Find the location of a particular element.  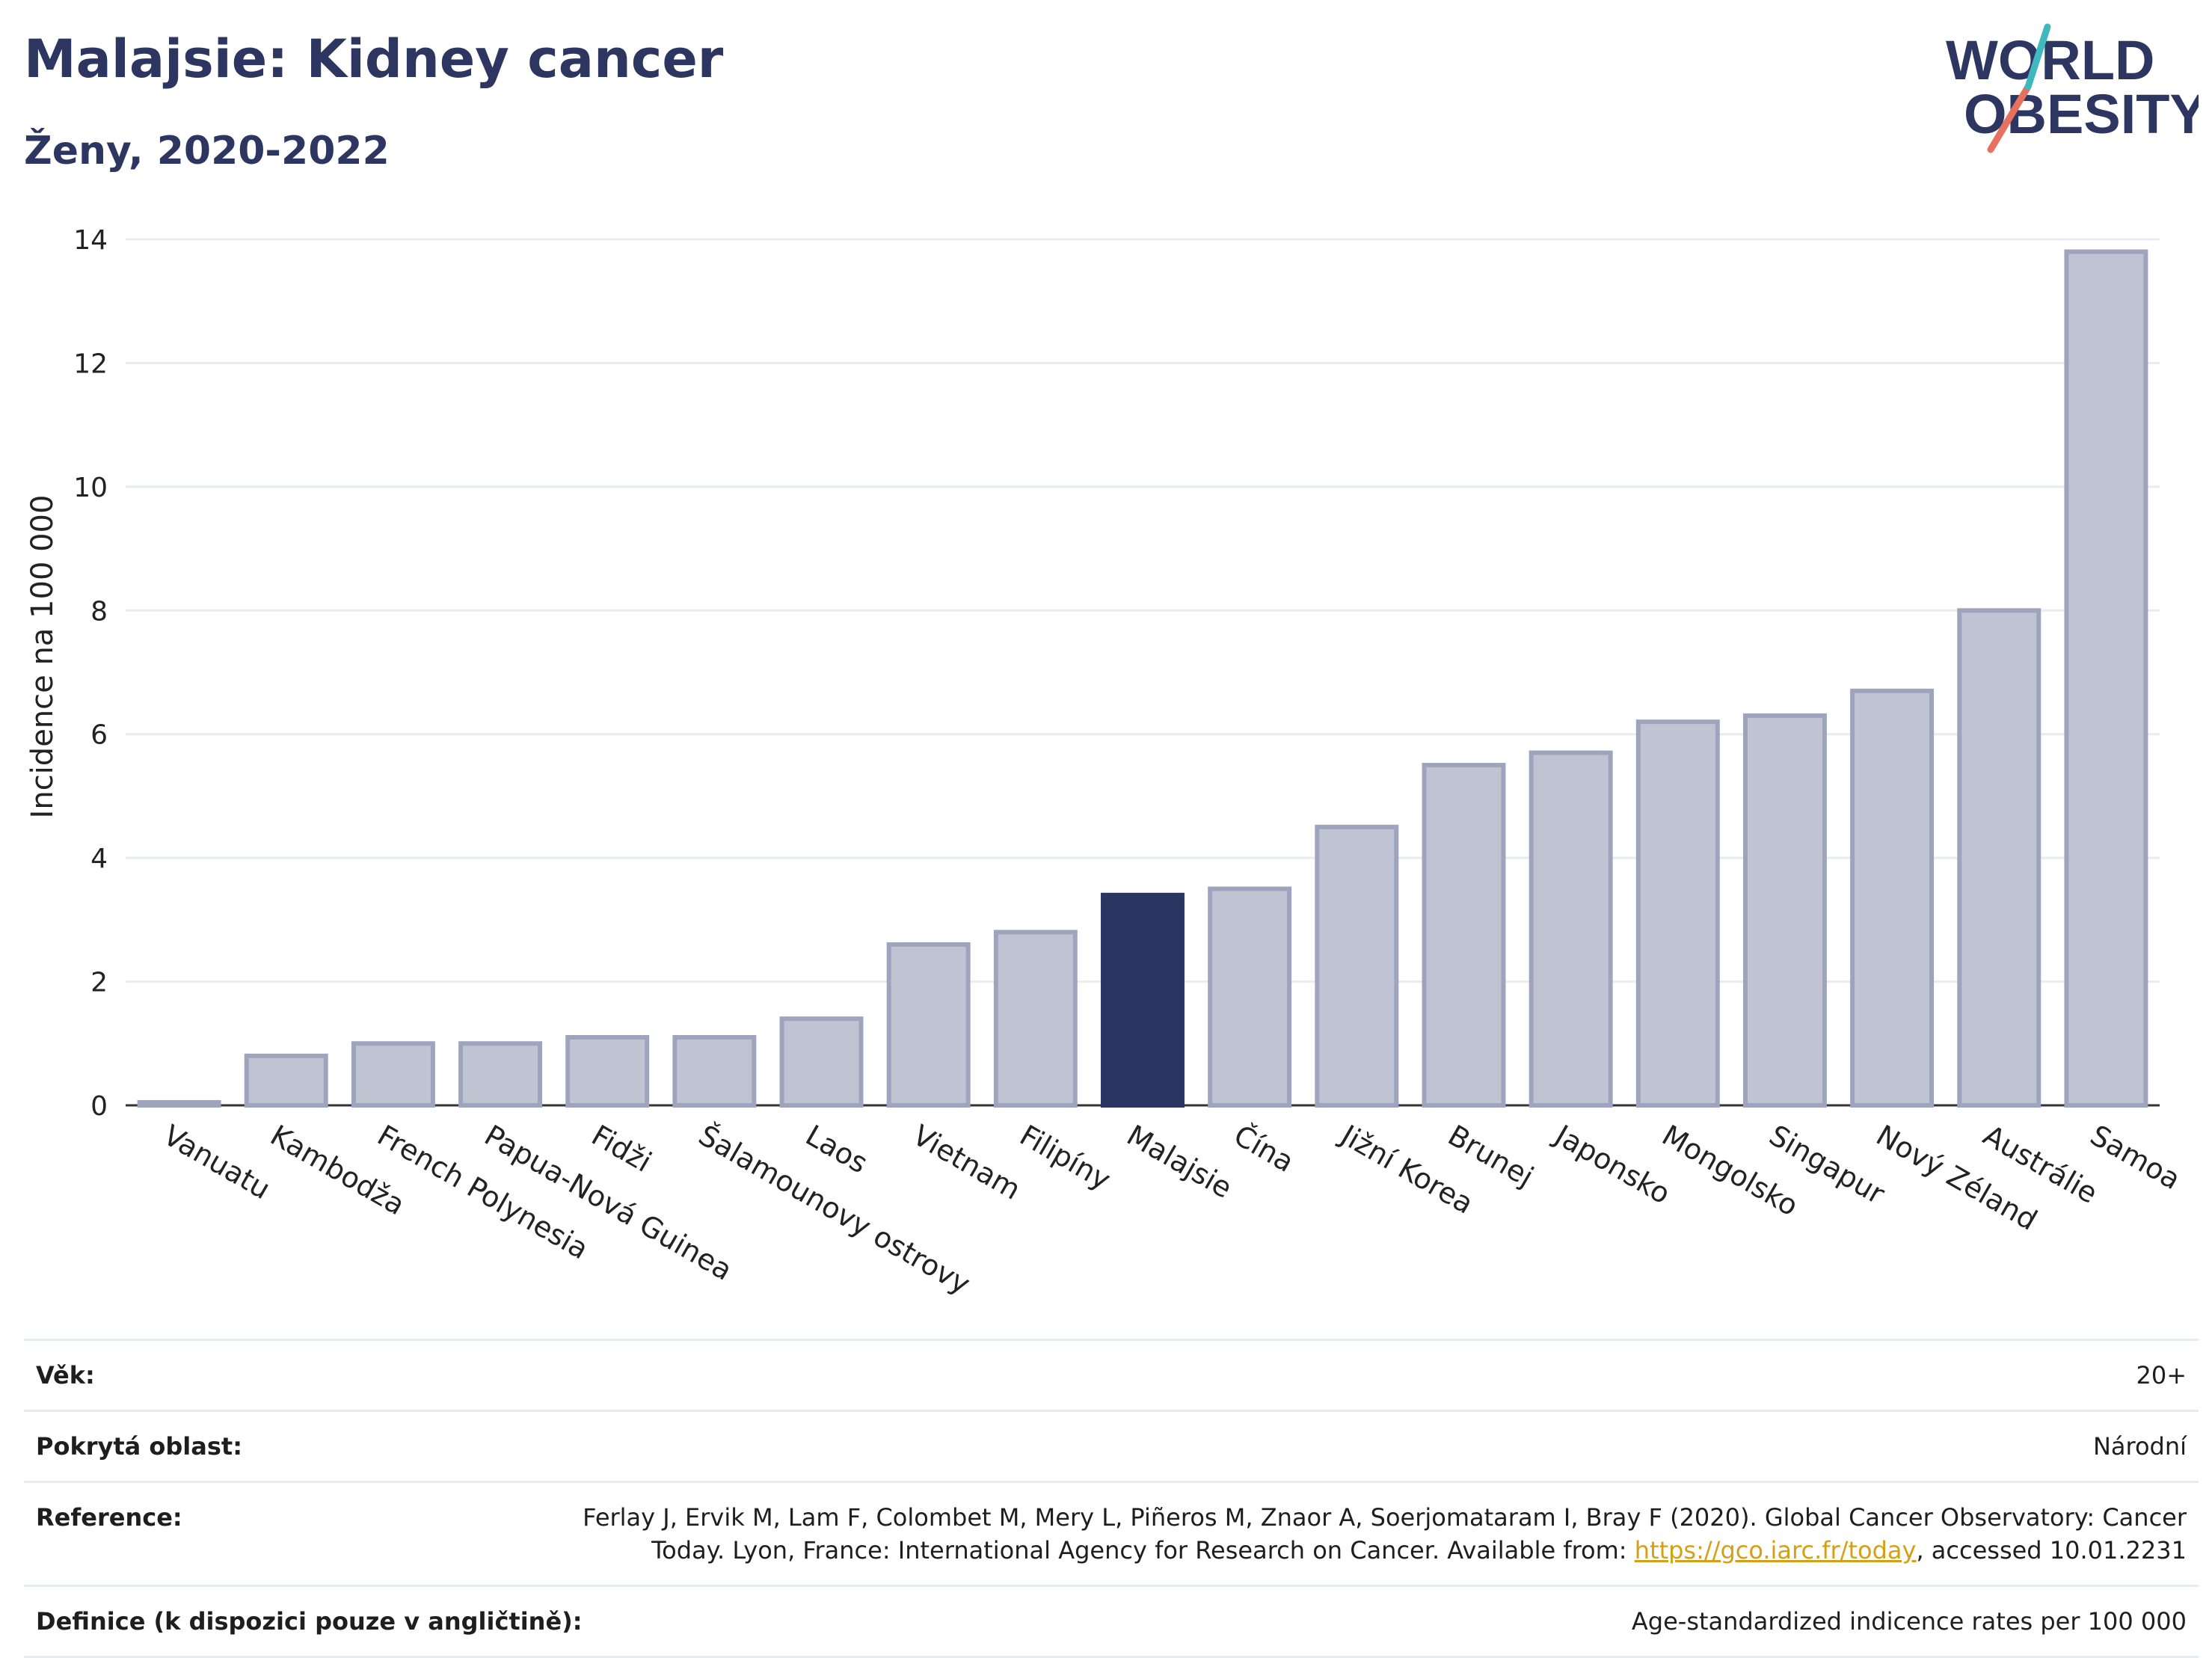

bar-highlighted is located at coordinates (1143, 1000).